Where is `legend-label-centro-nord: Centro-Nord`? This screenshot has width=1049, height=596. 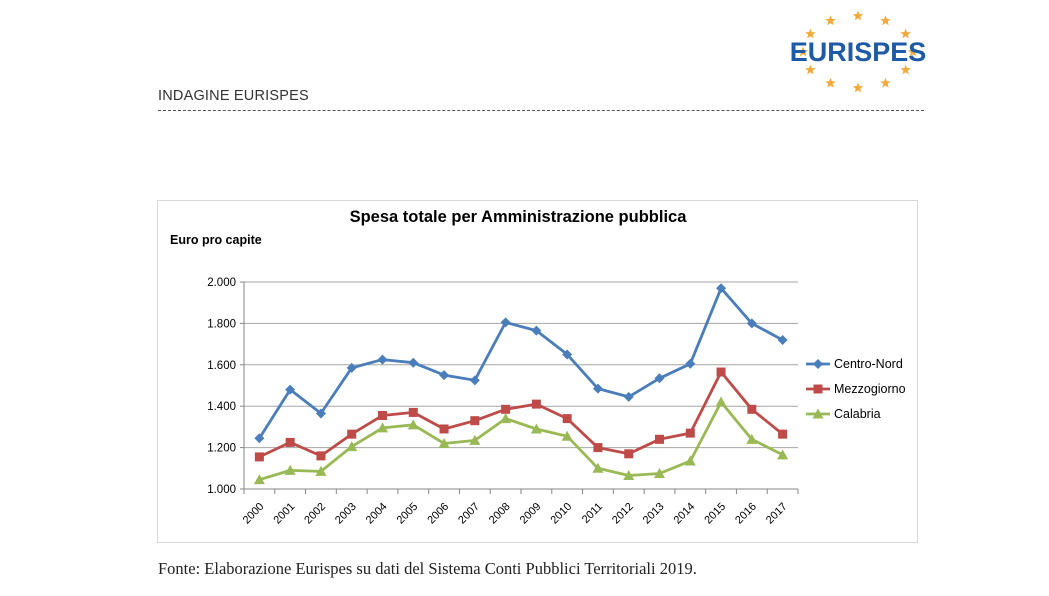 legend-label-centro-nord: Centro-Nord is located at coordinates (868, 364).